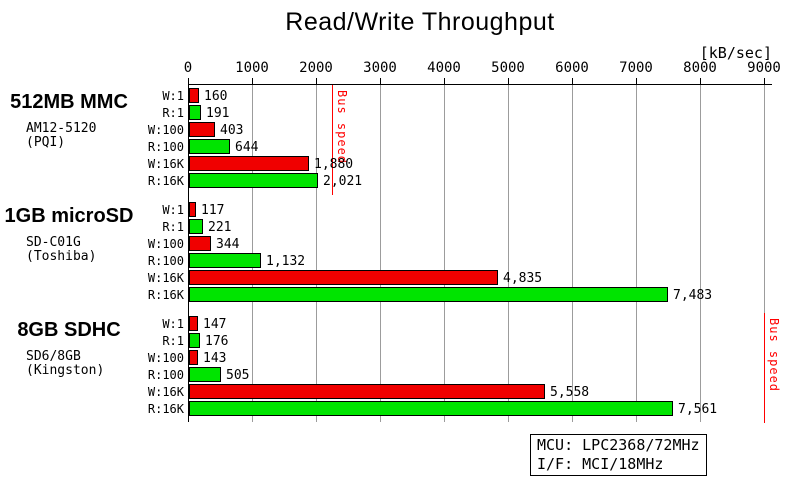  What do you see at coordinates (228, 244) in the screenshot?
I see `bar-value-label: 344` at bounding box center [228, 244].